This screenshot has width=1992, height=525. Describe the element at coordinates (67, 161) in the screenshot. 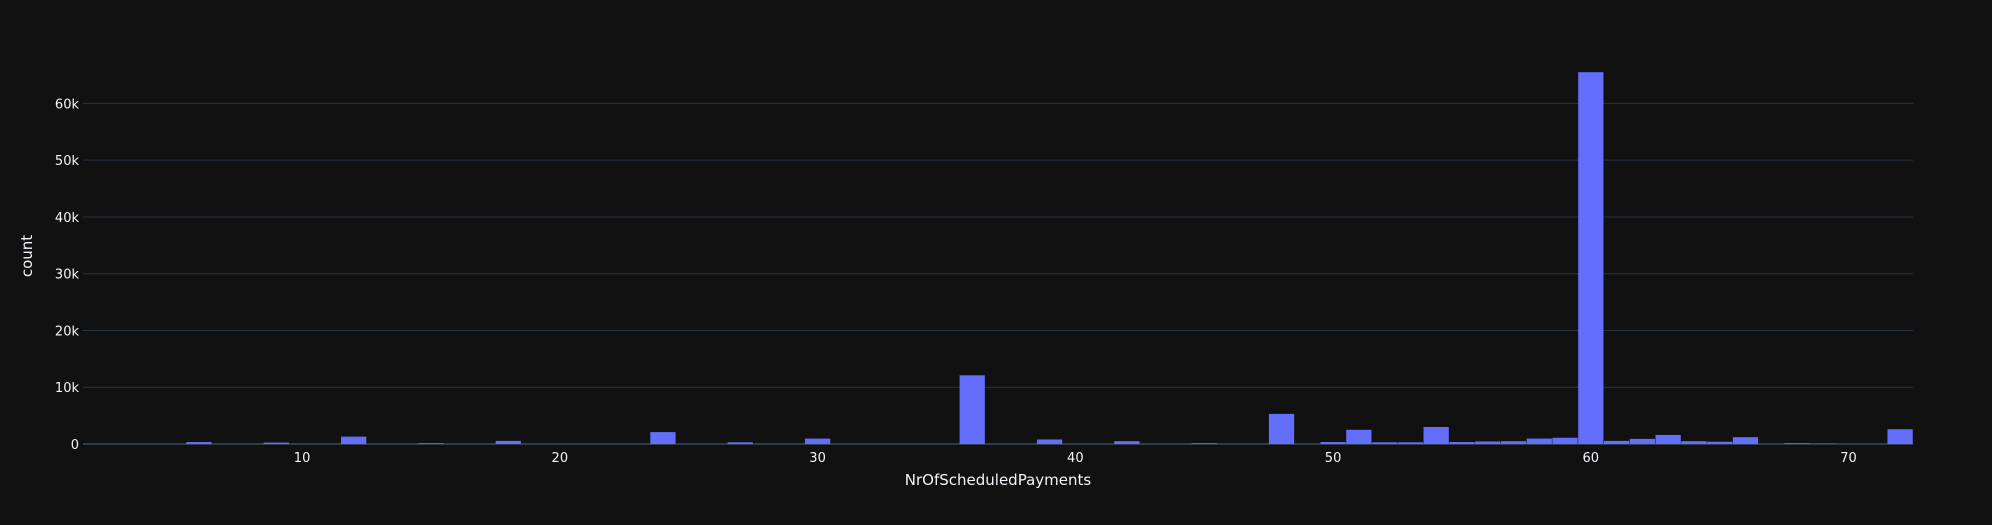

I see `y-tick-label: 50k` at that location.